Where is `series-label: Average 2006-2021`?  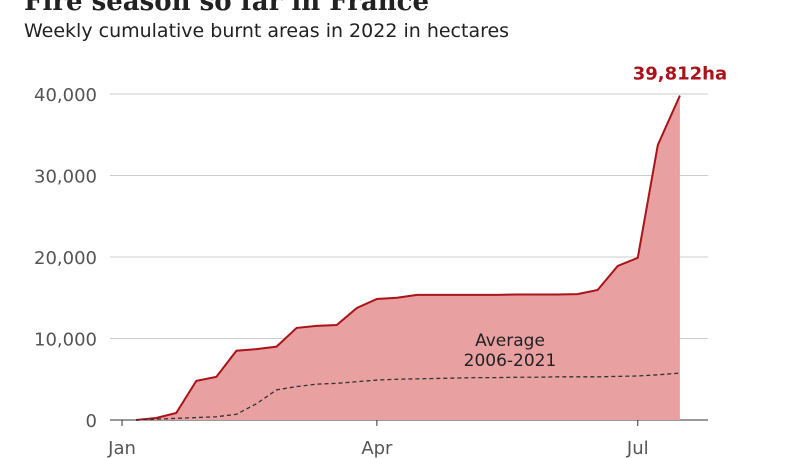 series-label: Average 2006-2021 is located at coordinates (510, 351).